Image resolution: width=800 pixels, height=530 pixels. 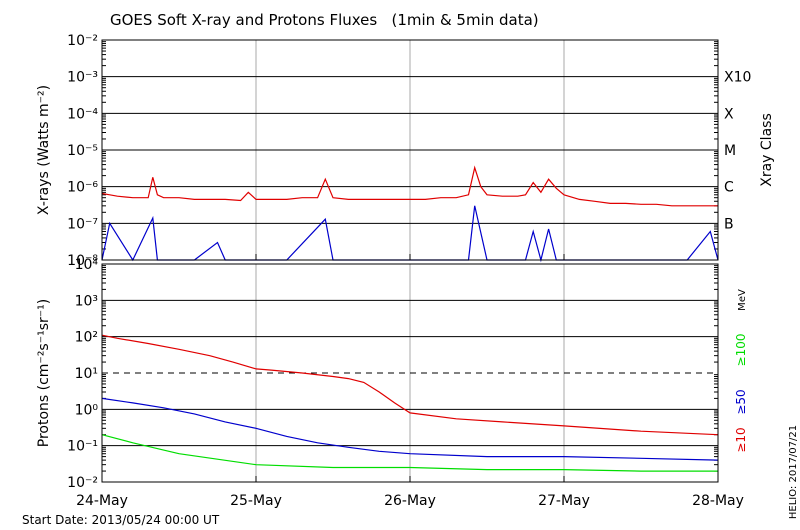 I want to click on start-date-footer: Start Date: 2013/05/24 00:00 UT, so click(x=121, y=520).